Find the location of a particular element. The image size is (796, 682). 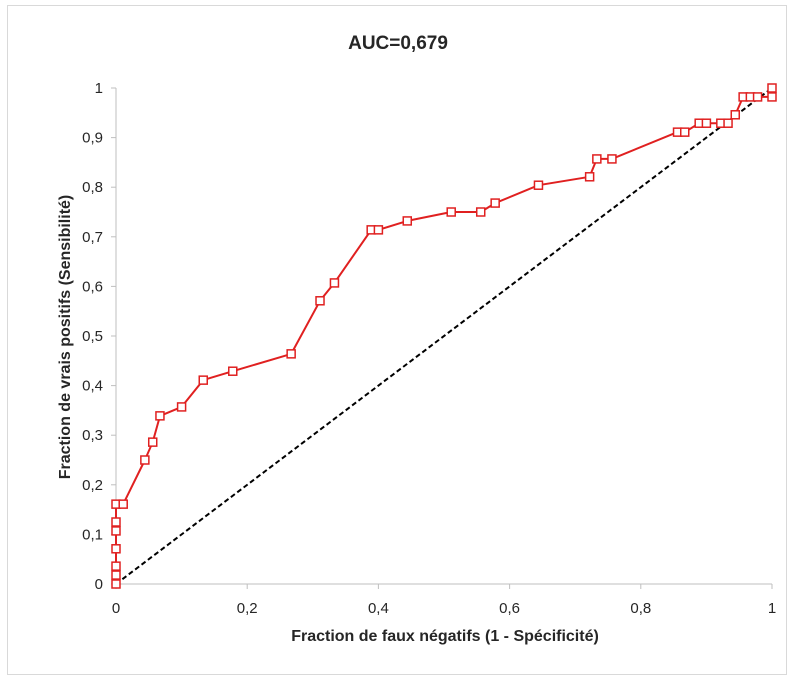

x-tick-label: 1 is located at coordinates (772, 608).